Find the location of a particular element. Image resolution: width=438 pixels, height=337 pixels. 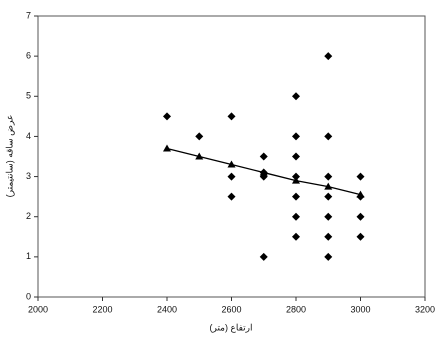

y-tick-label: 2 is located at coordinates (28, 216).